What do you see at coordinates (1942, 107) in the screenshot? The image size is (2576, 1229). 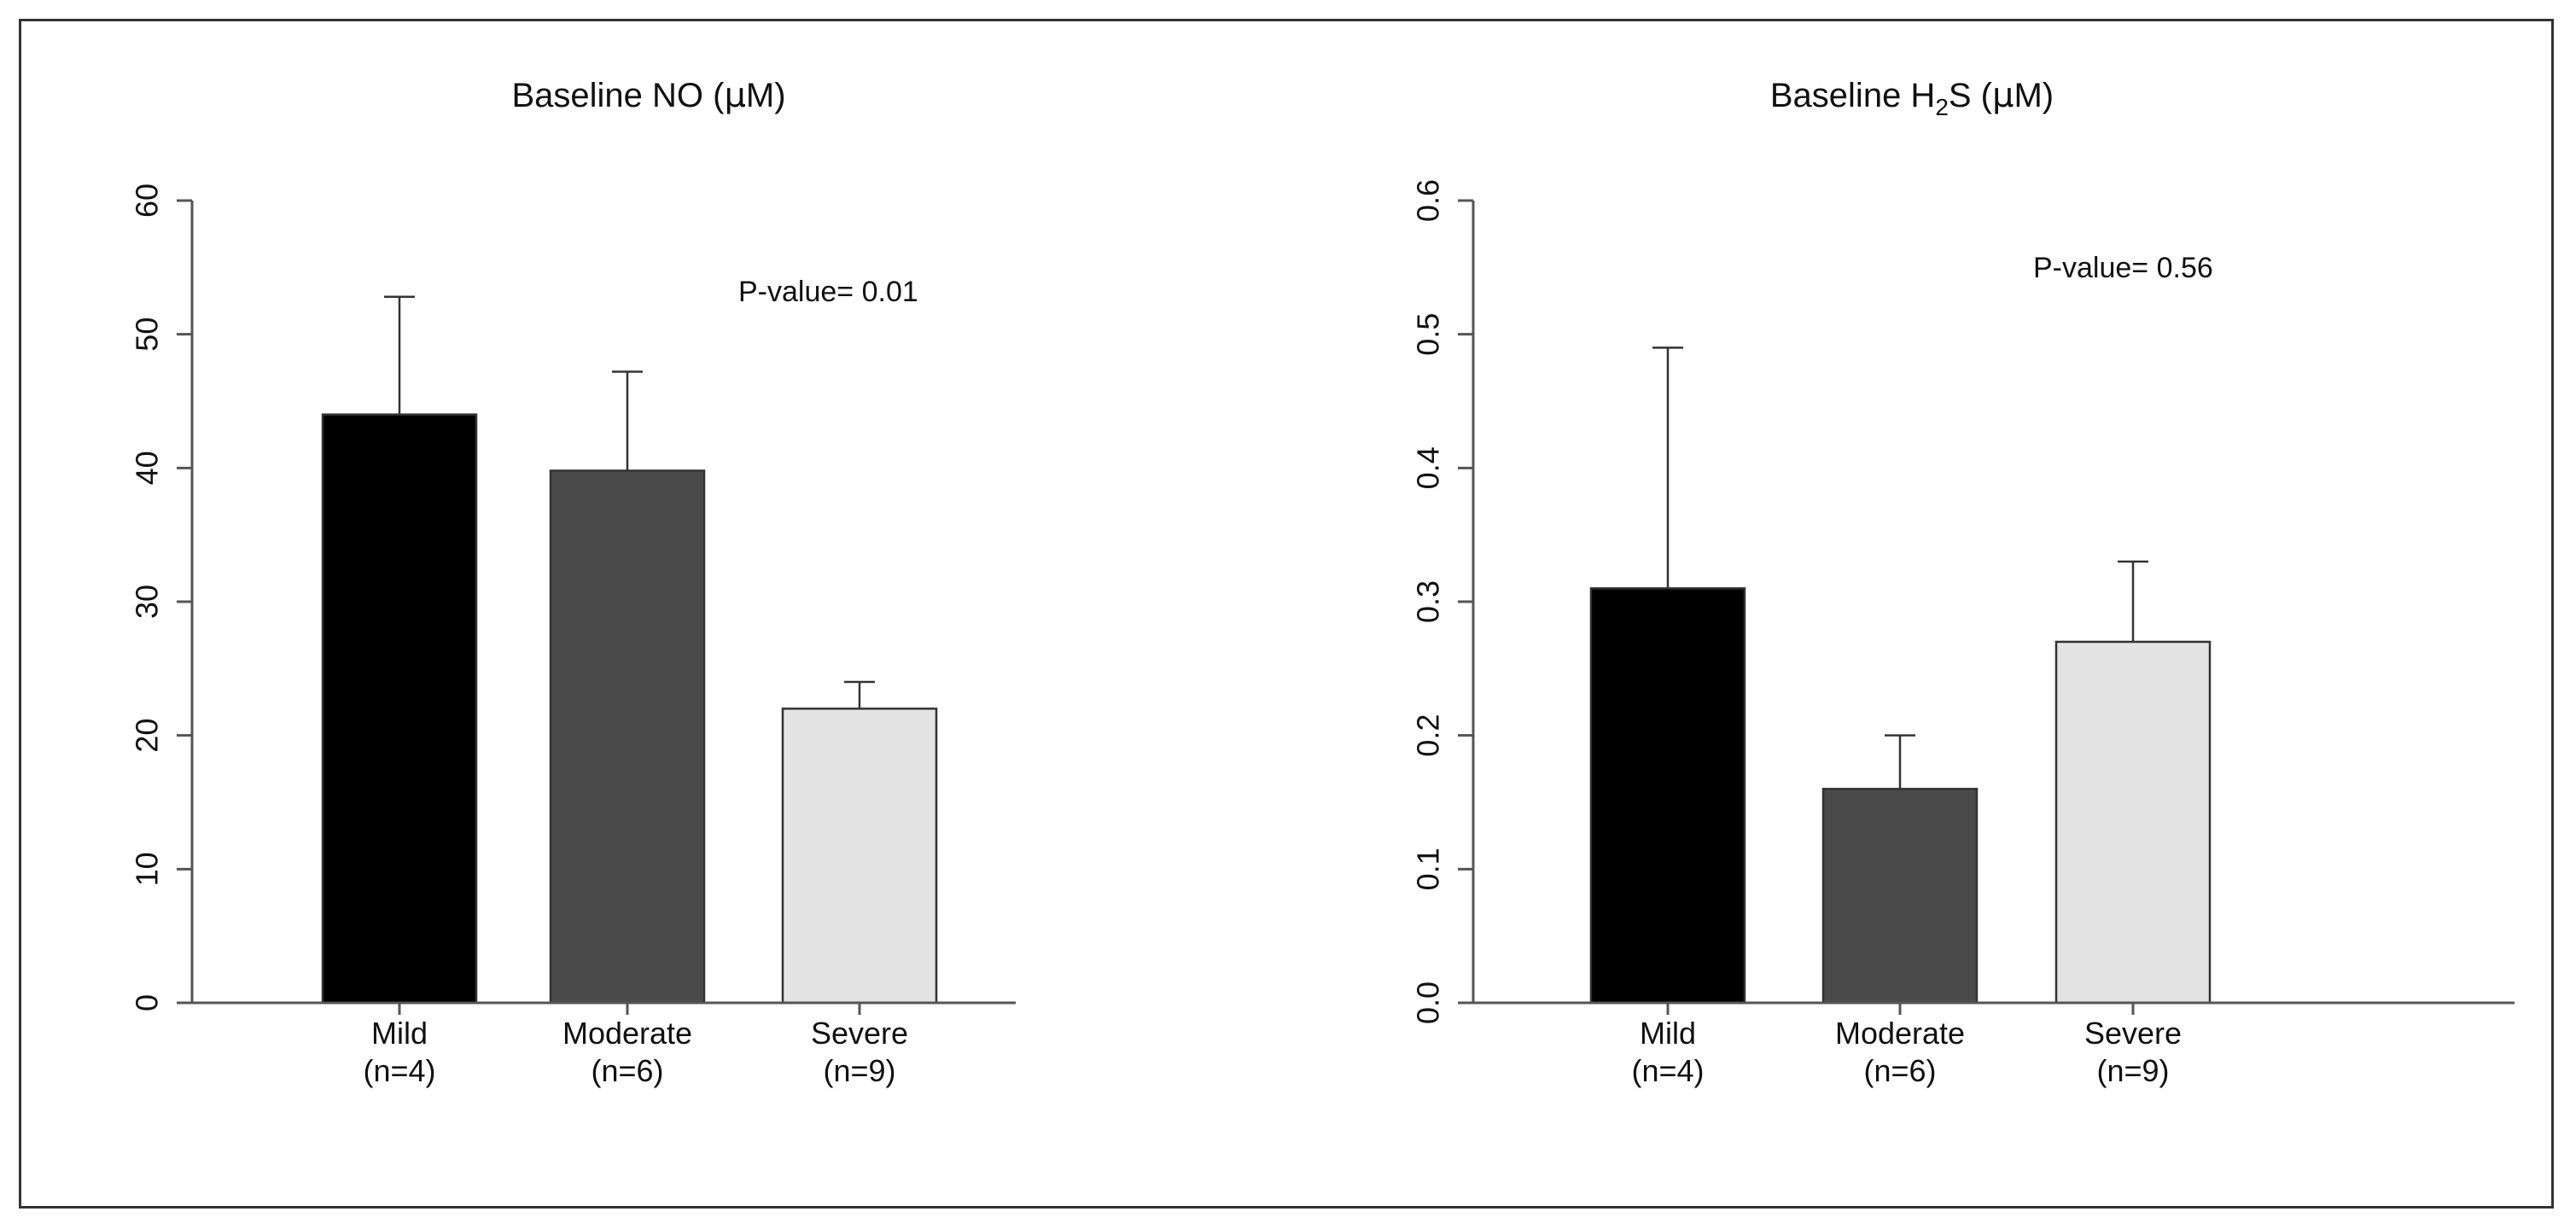 I see `title-part-subscript: 2` at bounding box center [1942, 107].